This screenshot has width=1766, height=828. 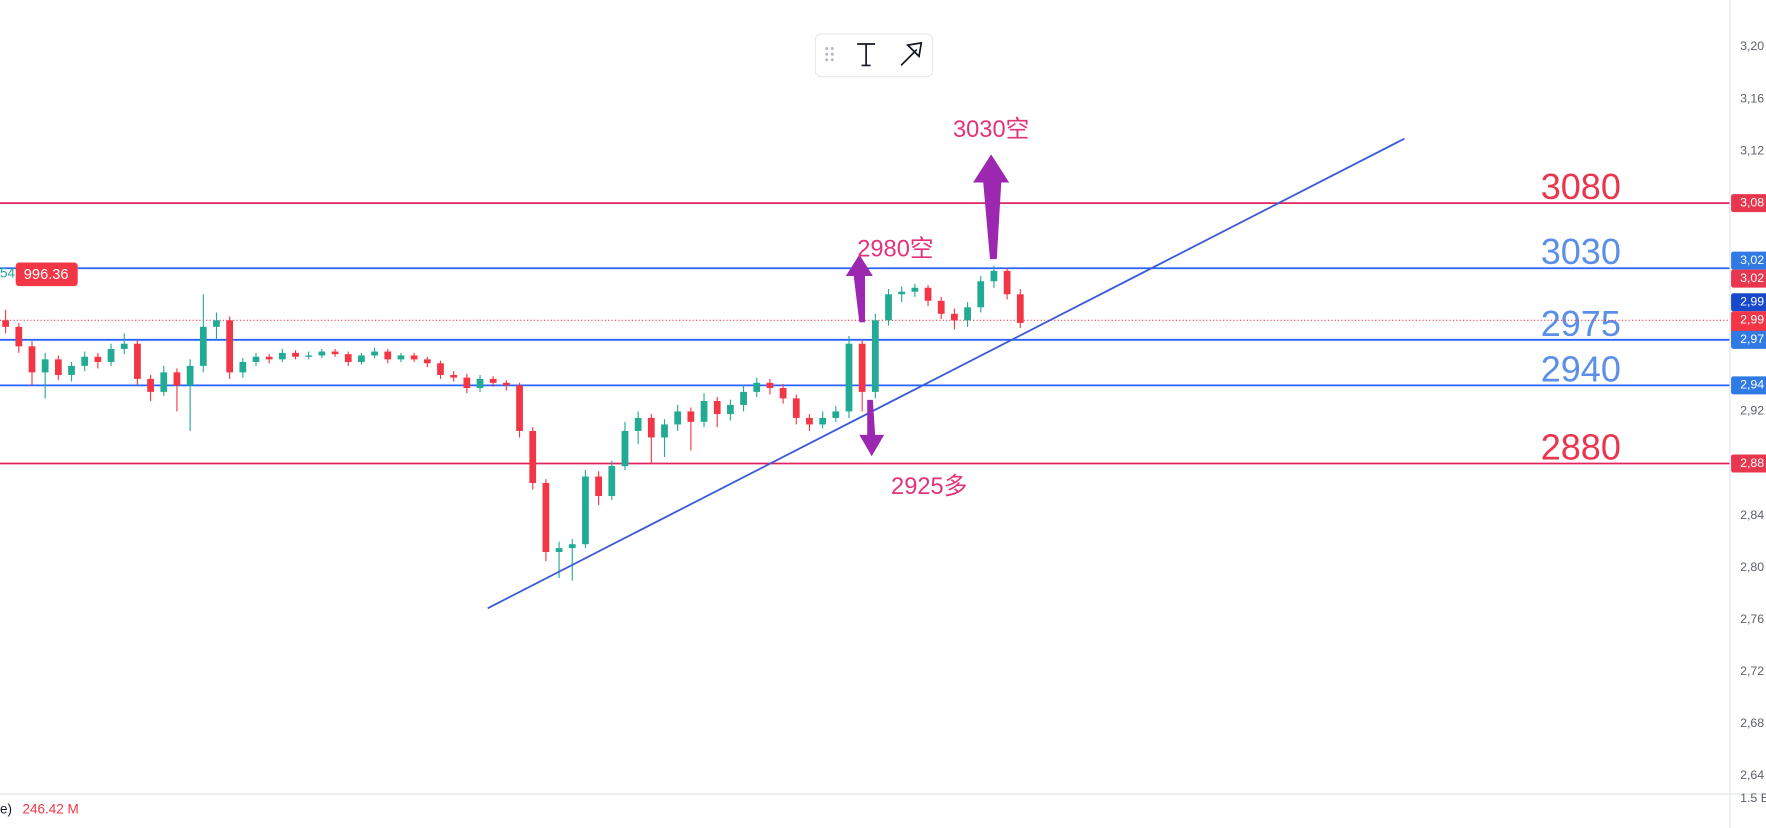 What do you see at coordinates (1753, 798) in the screenshot?
I see `volume-scale: 1.5 E` at bounding box center [1753, 798].